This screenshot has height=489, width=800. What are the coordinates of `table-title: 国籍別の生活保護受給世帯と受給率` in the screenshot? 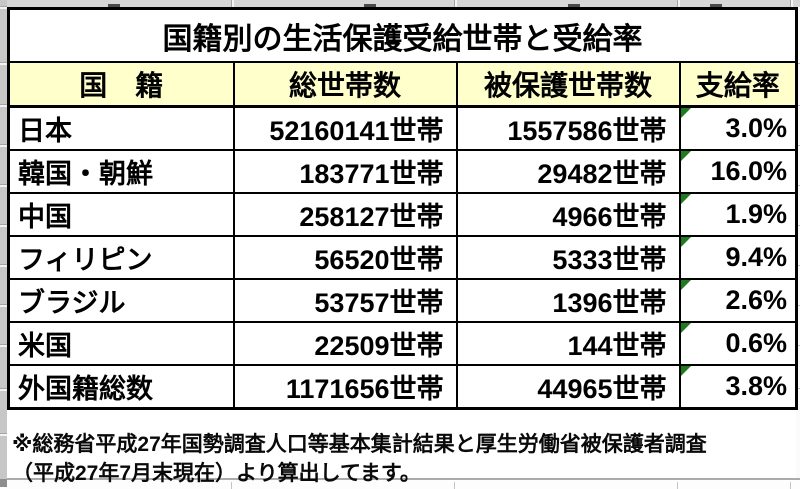 It's located at (402, 39).